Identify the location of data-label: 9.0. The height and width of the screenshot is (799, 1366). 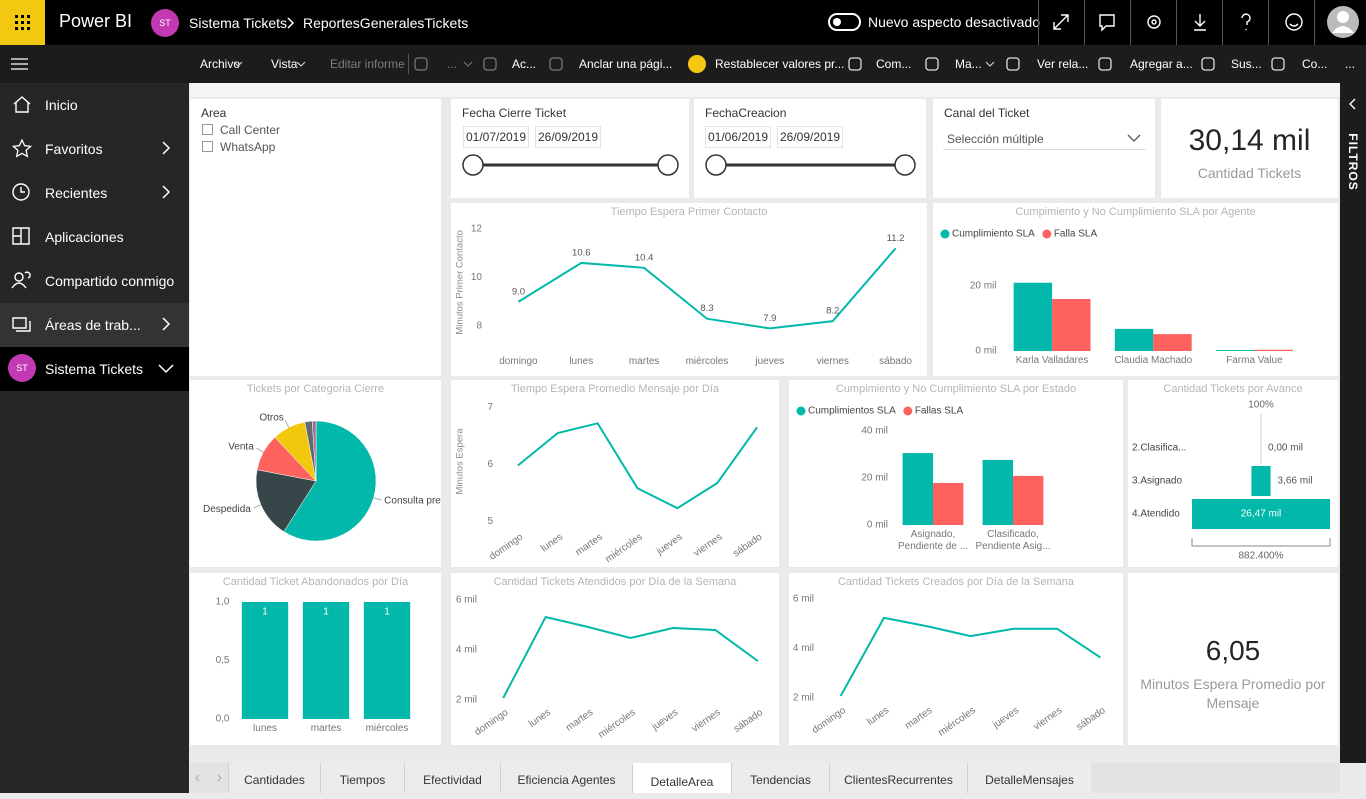
(518, 291).